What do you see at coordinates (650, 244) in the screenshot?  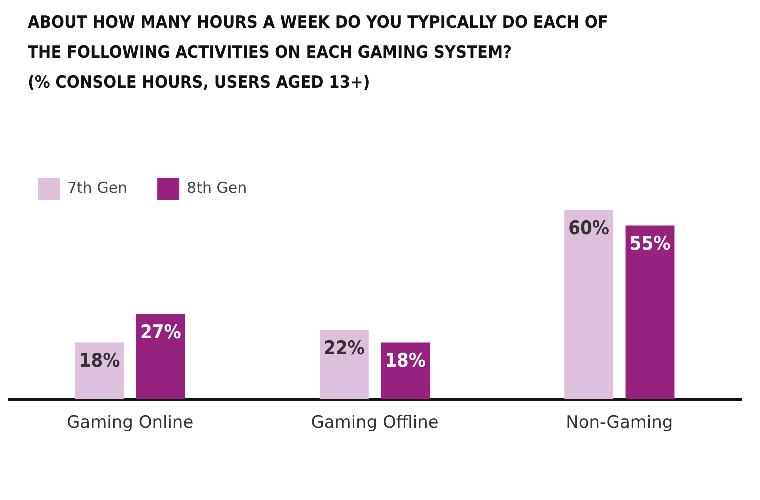 I see `data-label: 55%` at bounding box center [650, 244].